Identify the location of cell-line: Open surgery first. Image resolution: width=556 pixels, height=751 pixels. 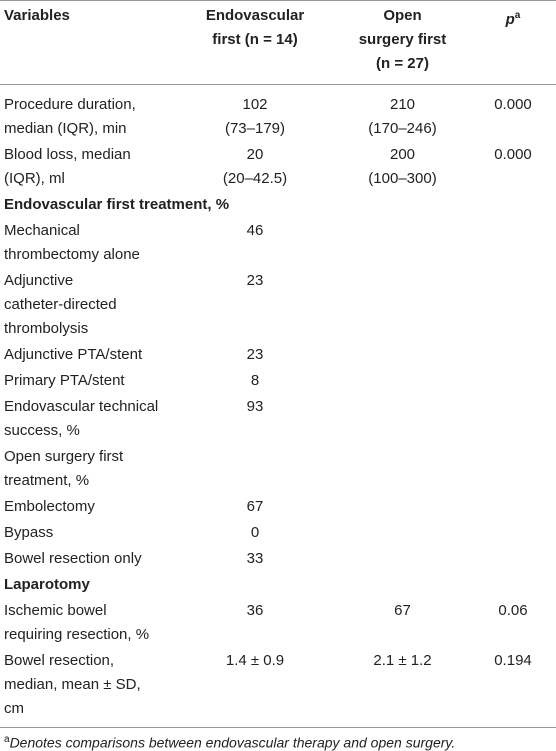
(64, 456).